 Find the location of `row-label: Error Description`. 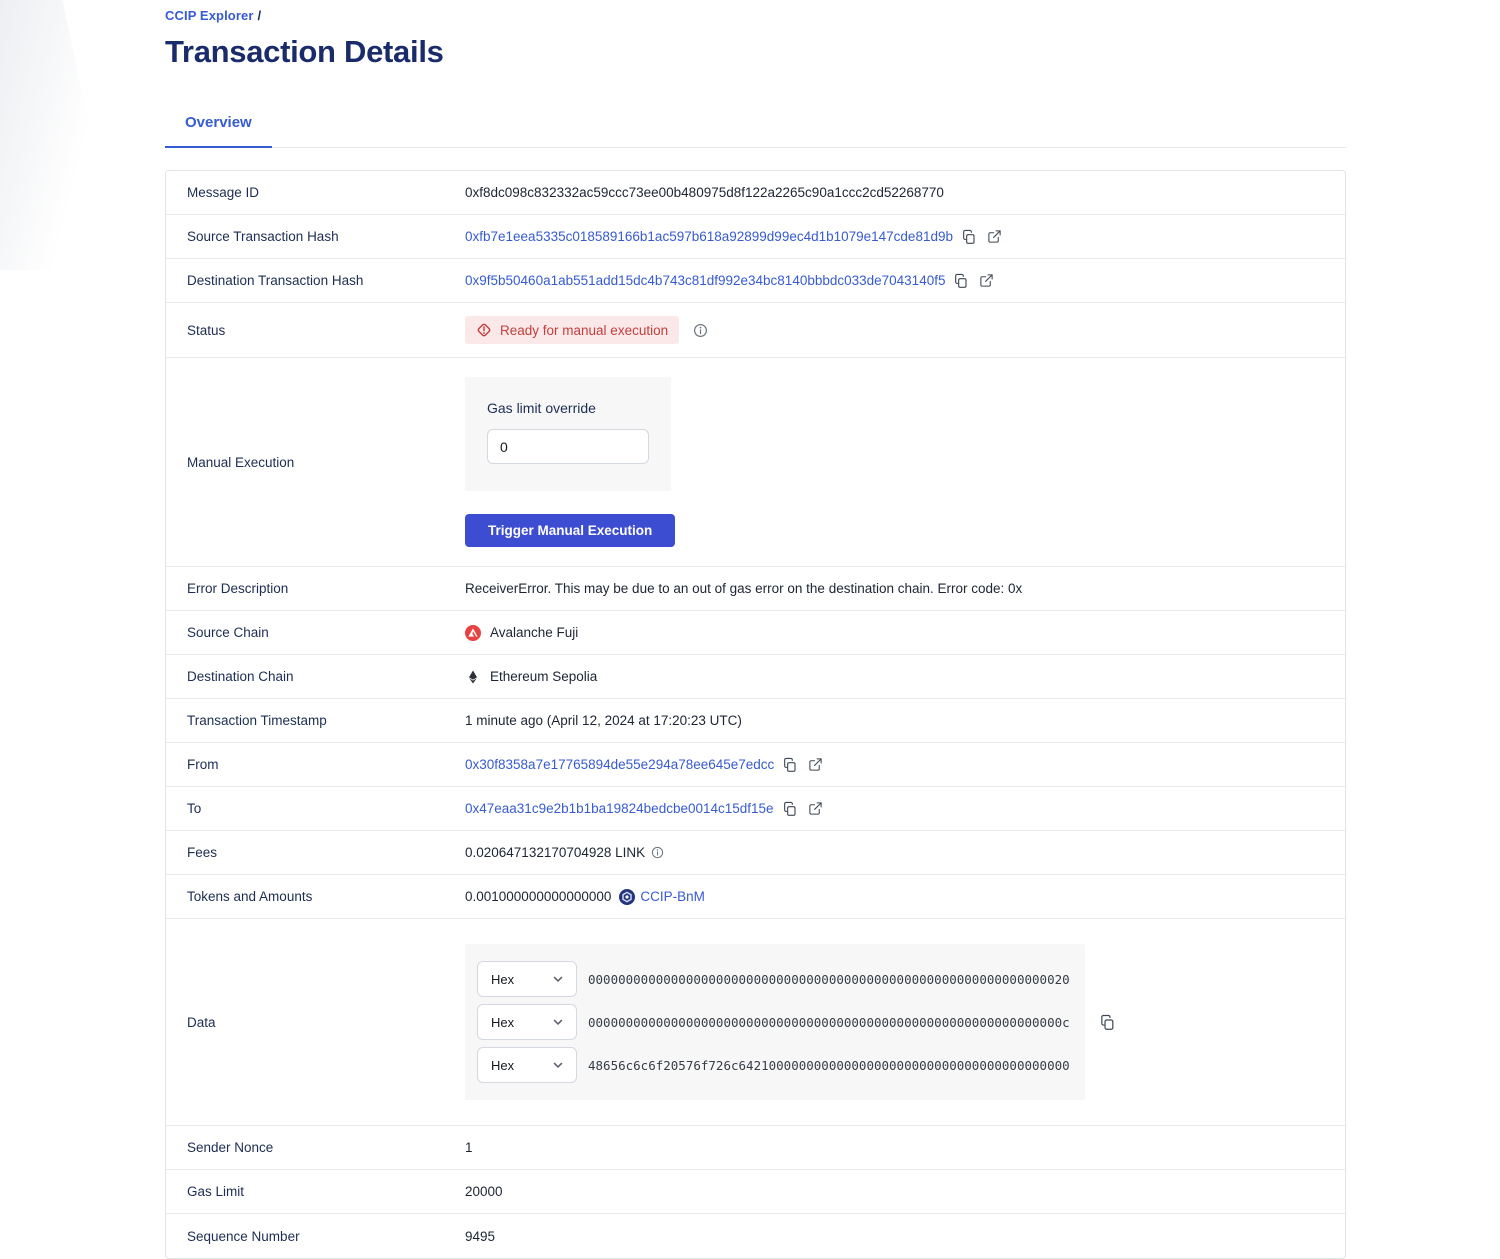

row-label: Error Description is located at coordinates (238, 588).